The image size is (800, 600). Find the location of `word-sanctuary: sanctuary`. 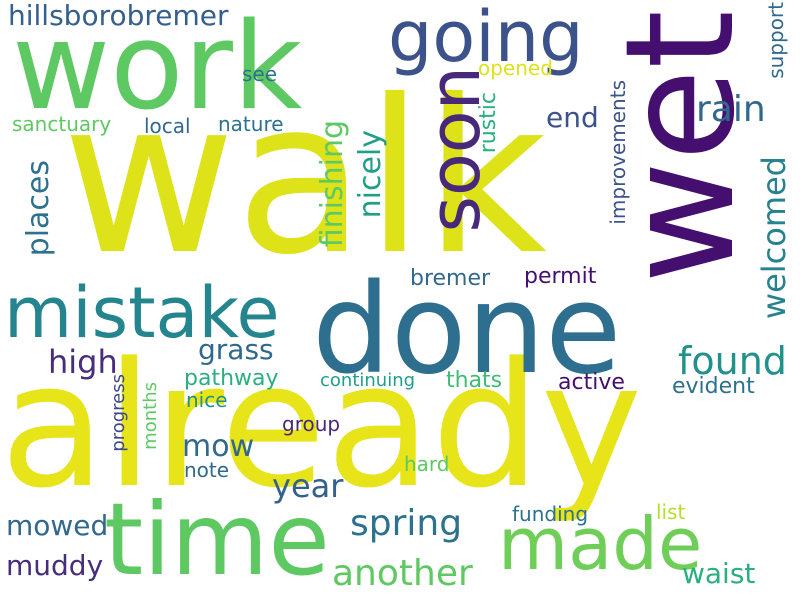

word-sanctuary: sanctuary is located at coordinates (62, 124).